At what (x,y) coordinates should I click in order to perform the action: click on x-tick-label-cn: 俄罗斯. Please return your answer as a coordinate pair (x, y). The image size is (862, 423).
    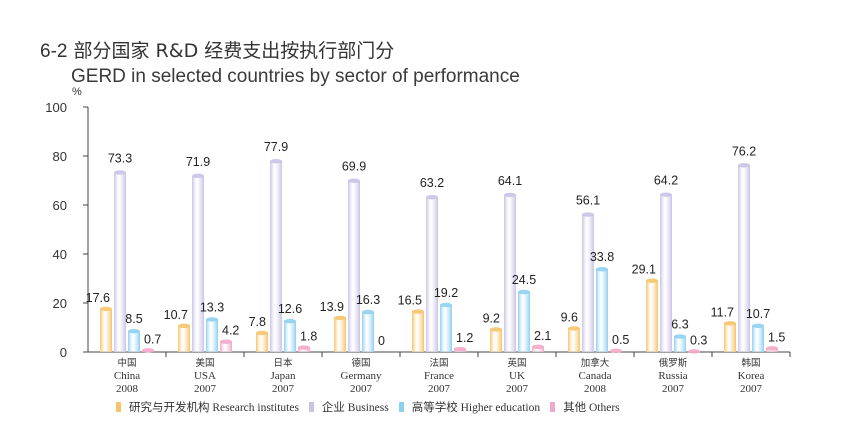
    Looking at the image, I should click on (673, 363).